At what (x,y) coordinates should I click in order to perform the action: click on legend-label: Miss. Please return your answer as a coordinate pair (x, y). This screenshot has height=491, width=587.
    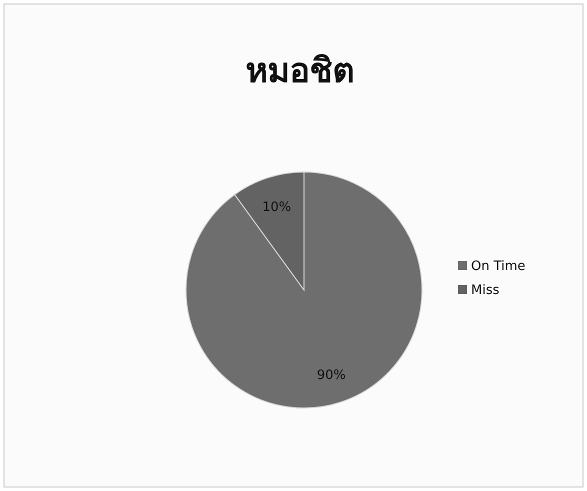
    Looking at the image, I should click on (485, 290).